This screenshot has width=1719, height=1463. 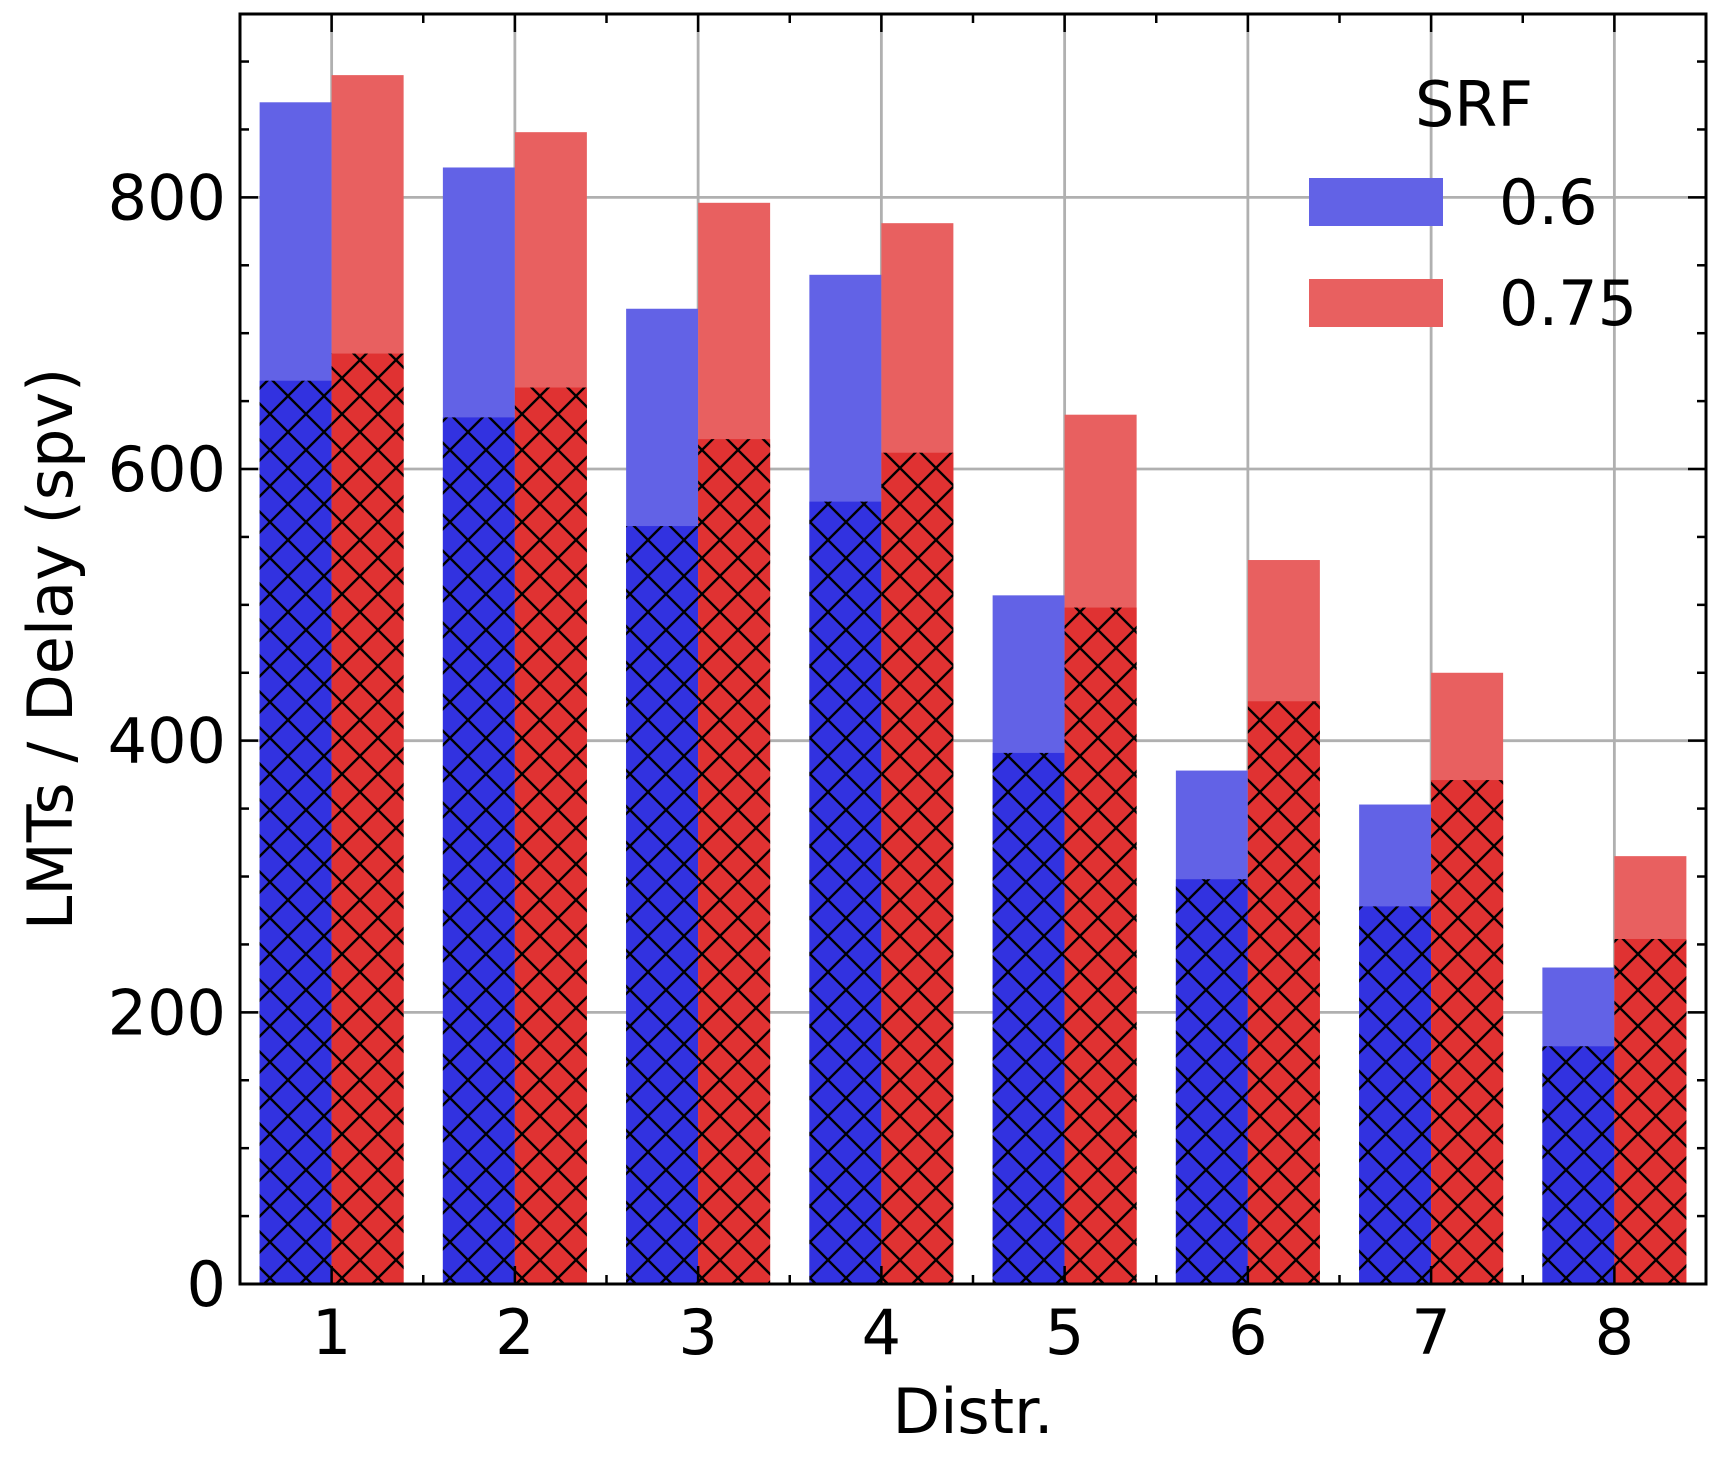 What do you see at coordinates (331, 1332) in the screenshot?
I see `x-tick-label: 1` at bounding box center [331, 1332].